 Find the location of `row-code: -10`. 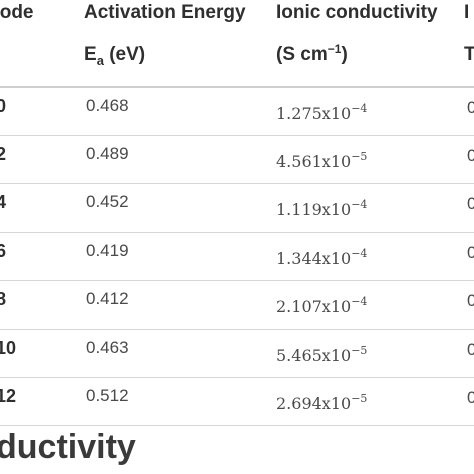

row-code: -10 is located at coordinates (8, 348).